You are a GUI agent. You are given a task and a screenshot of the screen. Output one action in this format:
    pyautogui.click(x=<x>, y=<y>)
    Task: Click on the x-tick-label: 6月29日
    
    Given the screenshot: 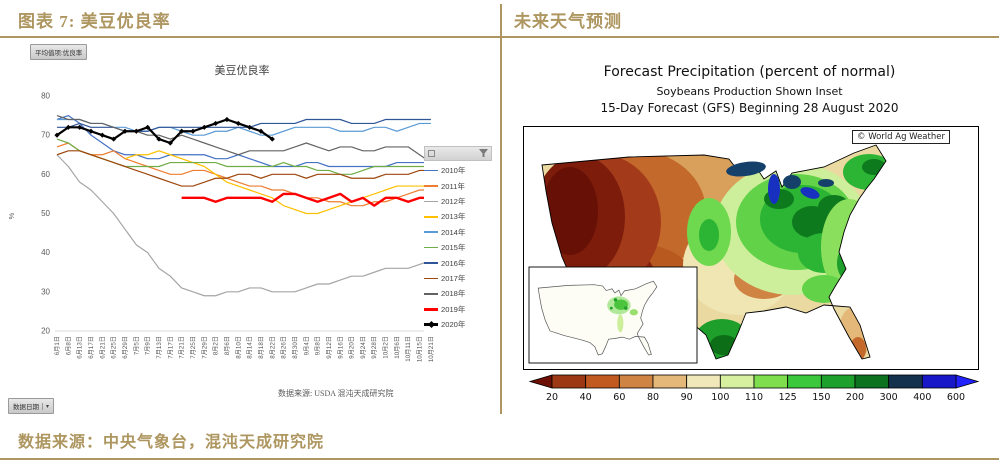 What is the action you would take?
    pyautogui.click(x=125, y=347)
    